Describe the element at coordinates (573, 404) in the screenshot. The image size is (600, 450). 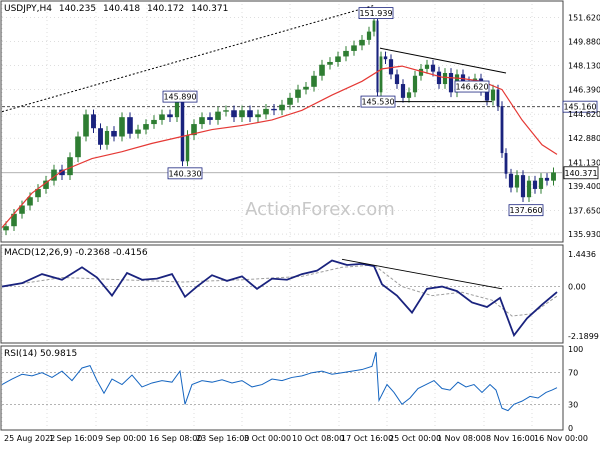
I see `rsi-tick-label: 30` at that location.